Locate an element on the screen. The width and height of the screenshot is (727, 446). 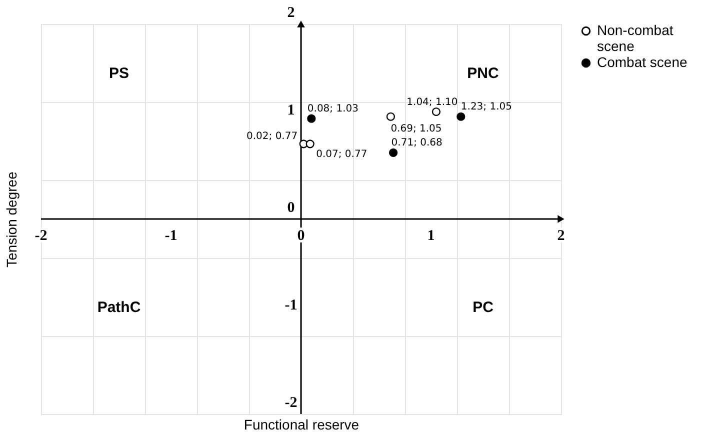
x-tick-label: -1 is located at coordinates (171, 236).